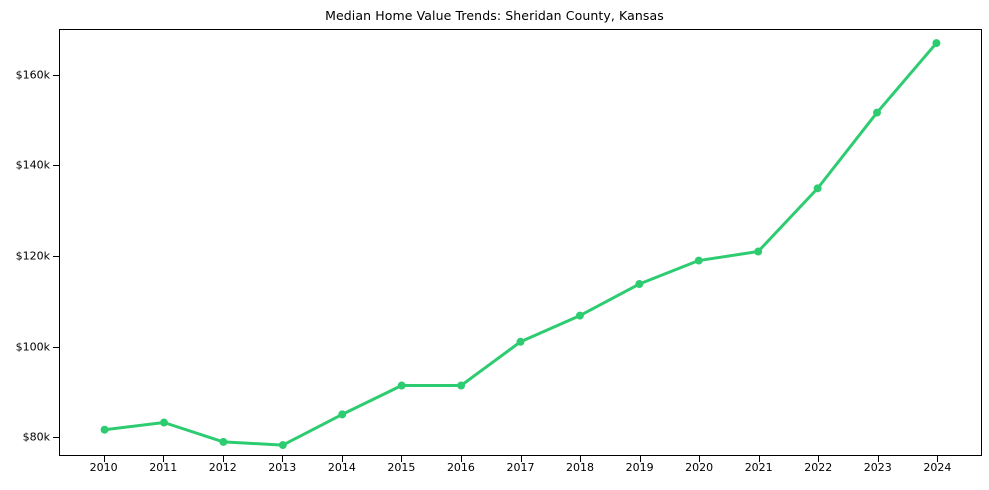 The height and width of the screenshot is (490, 989). I want to click on x-tick-label-2024: 2024, so click(937, 467).